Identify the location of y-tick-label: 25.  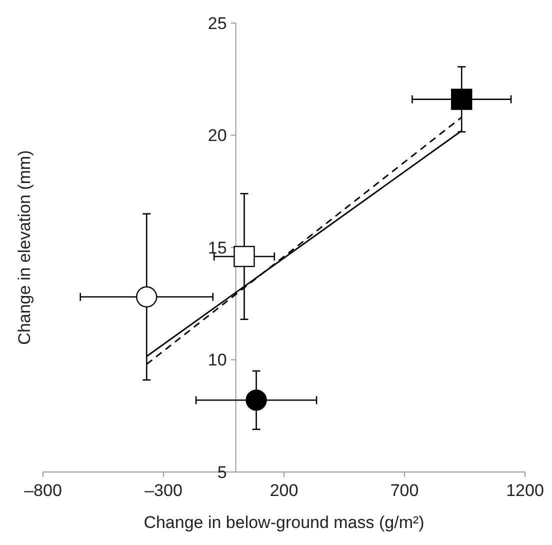
(217, 23).